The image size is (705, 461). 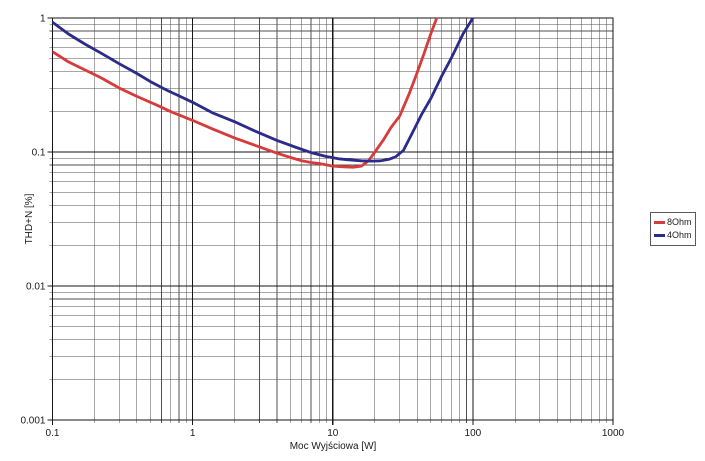 I want to click on y-tick-label: 0.01, so click(x=36, y=287).